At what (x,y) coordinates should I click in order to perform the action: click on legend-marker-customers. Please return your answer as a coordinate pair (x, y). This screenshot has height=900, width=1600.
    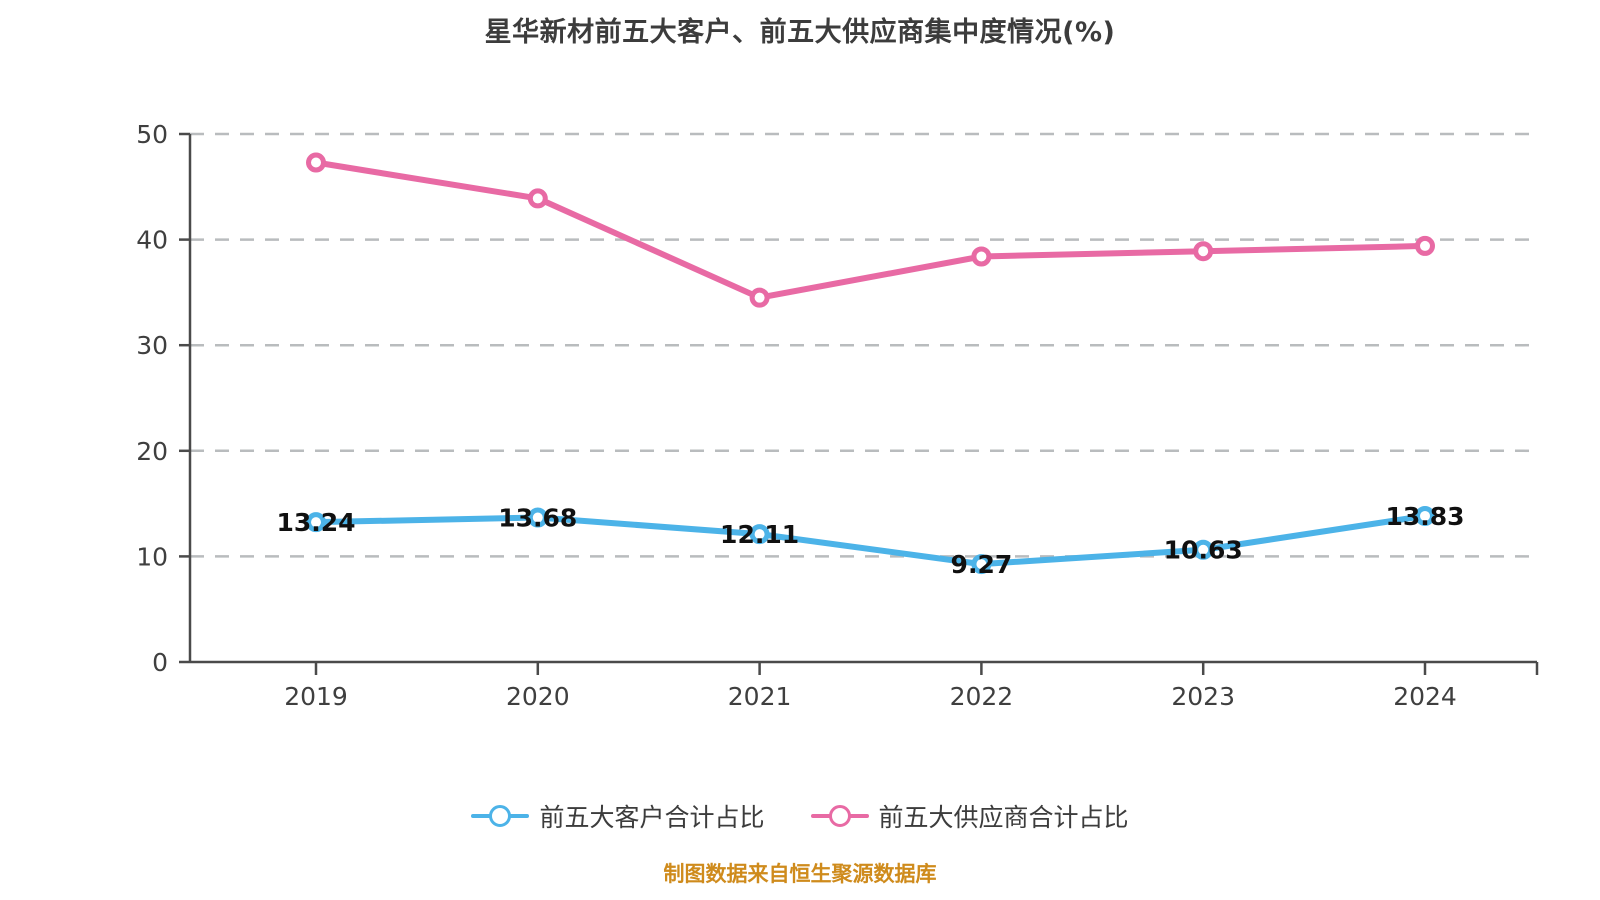
    Looking at the image, I should click on (500, 816).